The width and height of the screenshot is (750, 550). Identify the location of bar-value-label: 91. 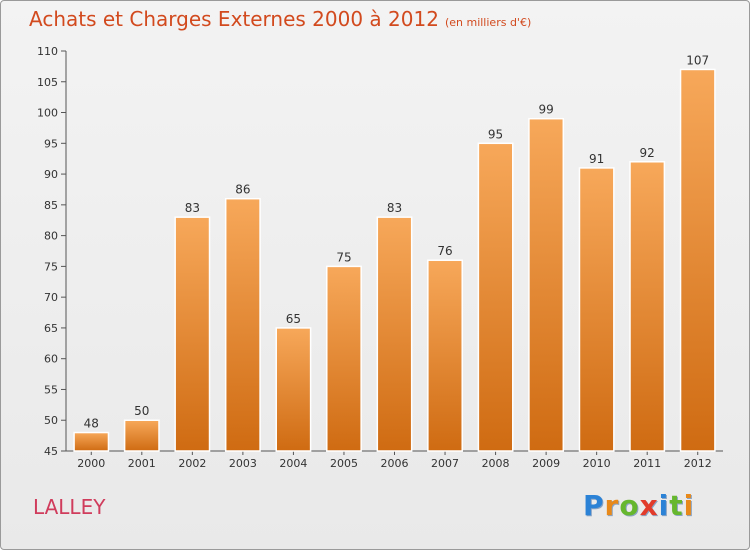
(596, 159).